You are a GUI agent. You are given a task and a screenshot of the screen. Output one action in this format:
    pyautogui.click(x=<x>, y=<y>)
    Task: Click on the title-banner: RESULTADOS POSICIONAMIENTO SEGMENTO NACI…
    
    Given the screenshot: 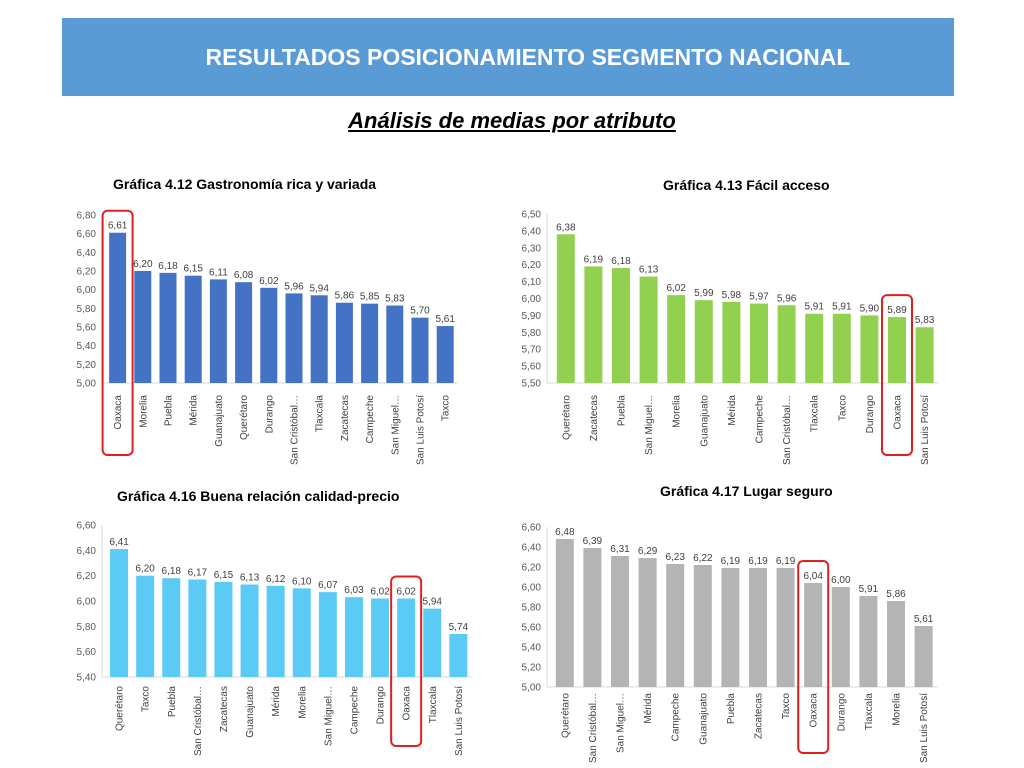 What is the action you would take?
    pyautogui.click(x=508, y=57)
    